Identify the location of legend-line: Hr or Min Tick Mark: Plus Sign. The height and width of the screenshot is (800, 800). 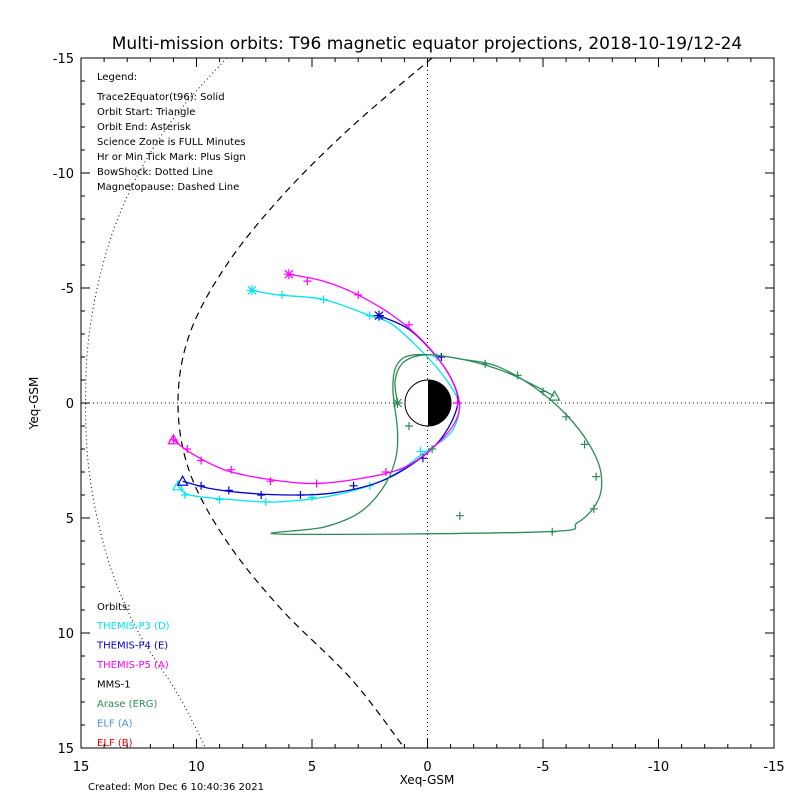
(171, 157).